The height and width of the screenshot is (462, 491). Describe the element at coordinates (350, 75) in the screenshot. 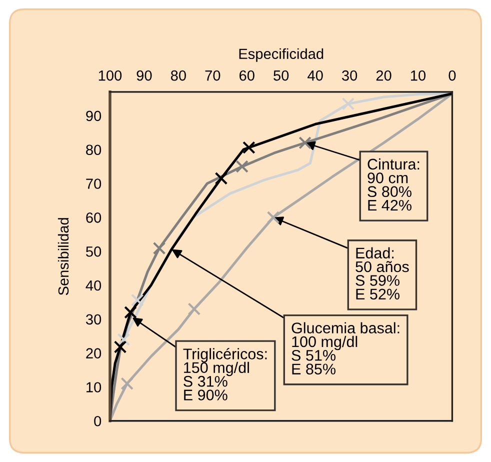

I see `x-tick-label: 30` at that location.